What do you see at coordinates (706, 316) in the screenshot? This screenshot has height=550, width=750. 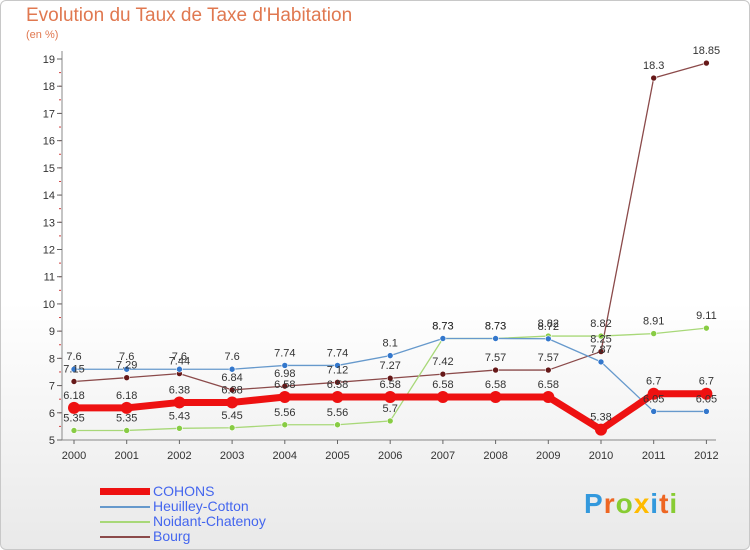 I see `data-label-noidant-chatenoy: 9.11` at bounding box center [706, 316].